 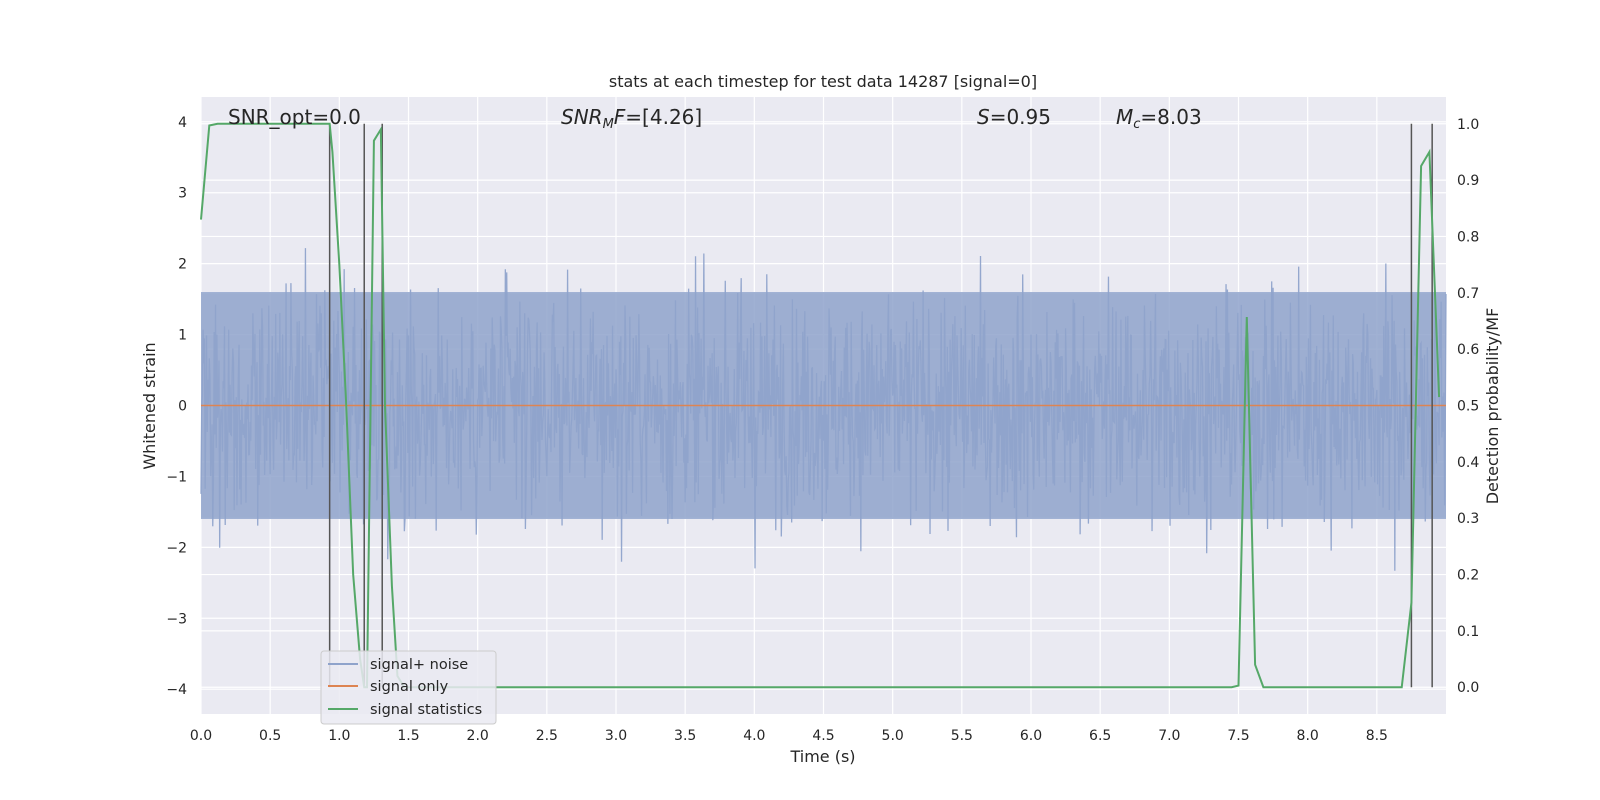 I want to click on y-axis-right-ticks: 0.0 0.1 0.2 0.3 0.4 0.5 0.6 0.7 0.8 0.9 1.0, so click(x=1468, y=406).